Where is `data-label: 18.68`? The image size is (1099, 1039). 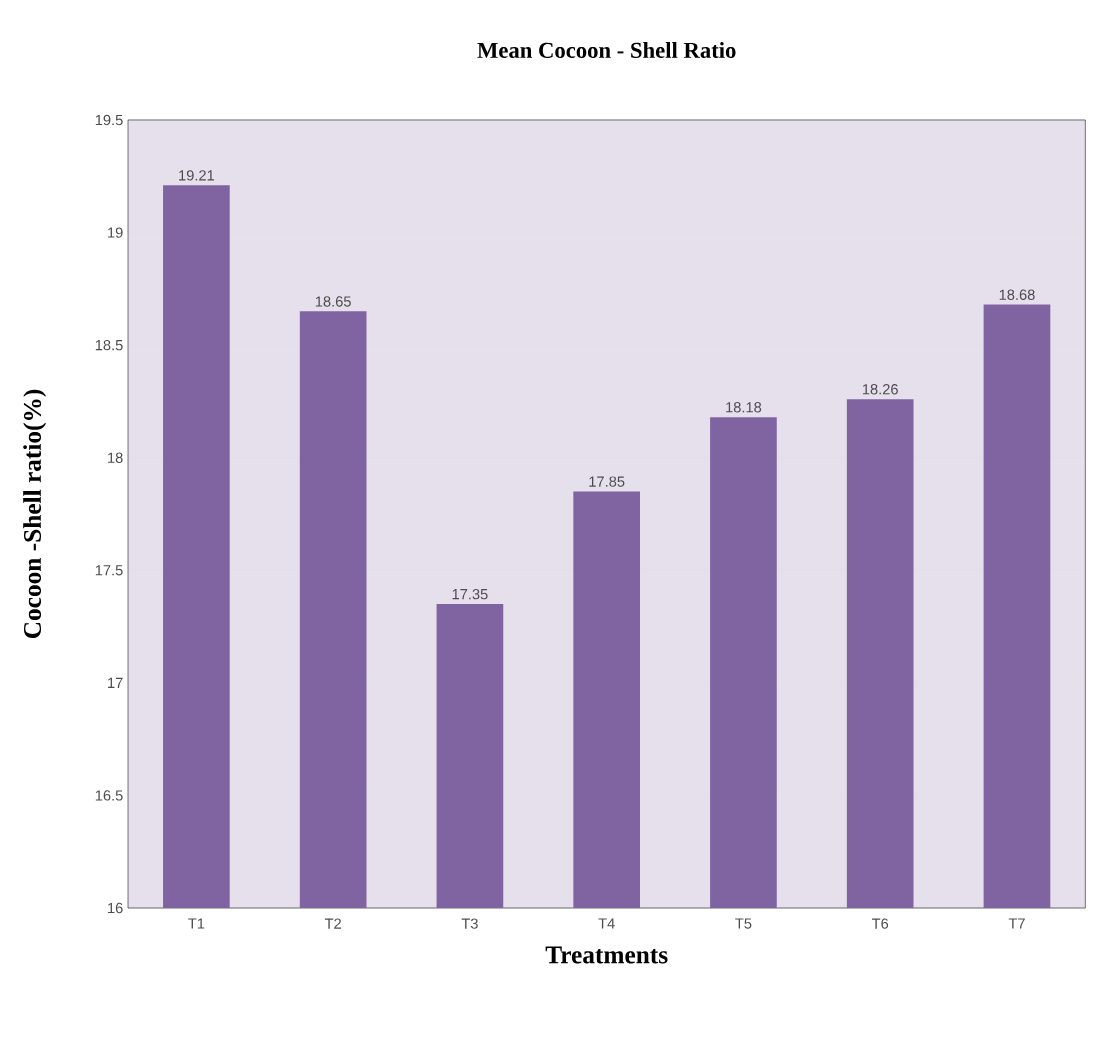
data-label: 18.68 is located at coordinates (1017, 294).